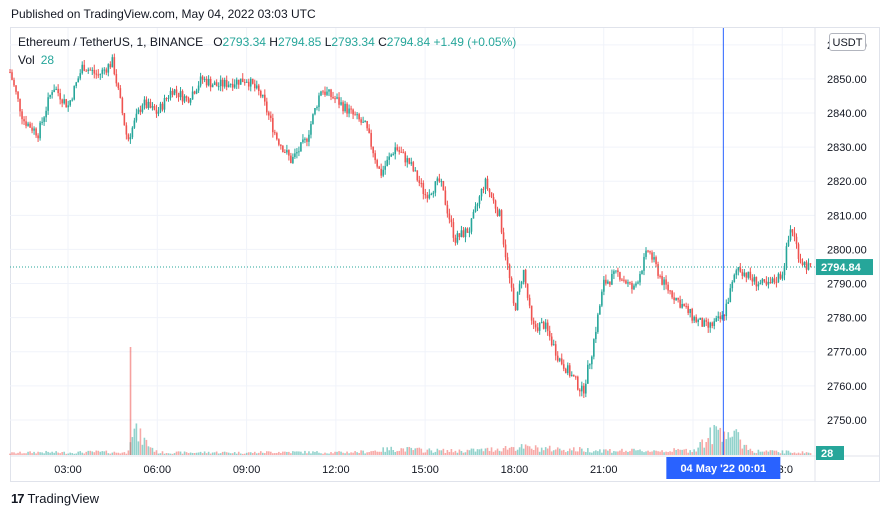  I want to click on high-label: H, so click(273, 42).